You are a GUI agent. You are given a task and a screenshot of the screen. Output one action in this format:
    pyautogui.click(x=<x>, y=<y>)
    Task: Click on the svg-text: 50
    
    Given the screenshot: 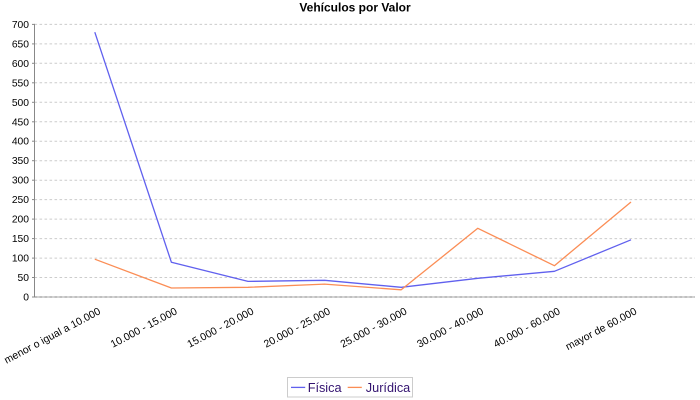 What is the action you would take?
    pyautogui.click(x=24, y=278)
    